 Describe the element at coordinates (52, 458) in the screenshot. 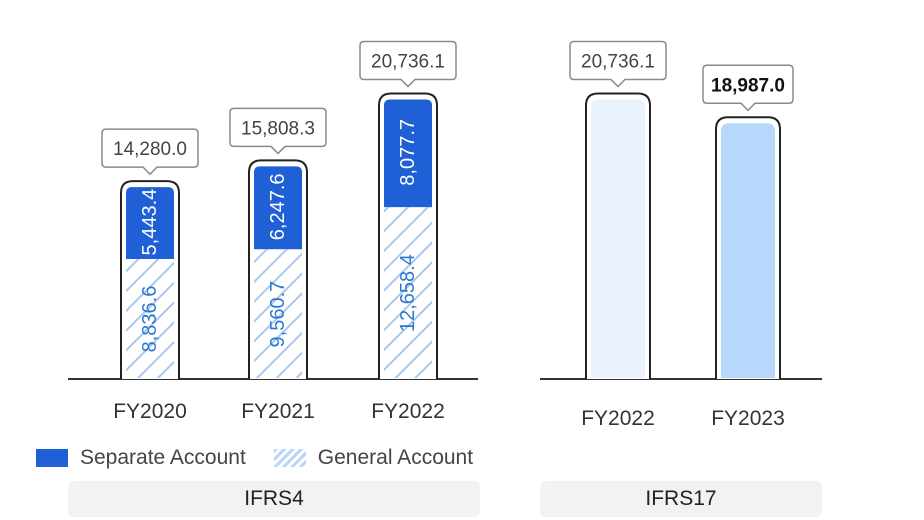

I see `legend-swatch-separate-account` at that location.